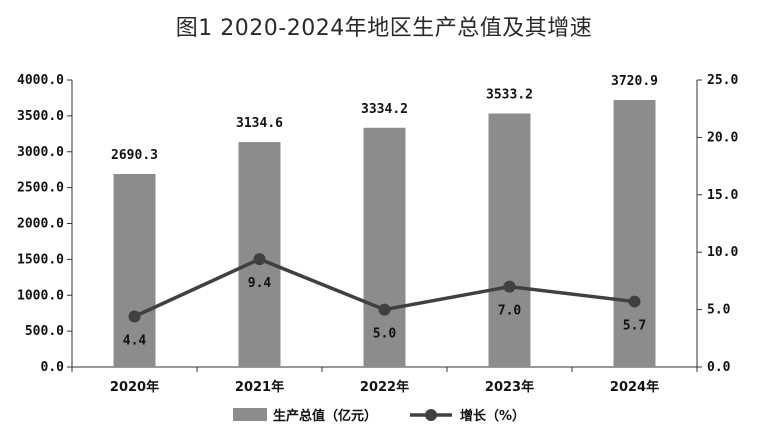 The height and width of the screenshot is (448, 768). Describe the element at coordinates (135, 340) in the screenshot. I see `growth-data-label: 4.4` at that location.